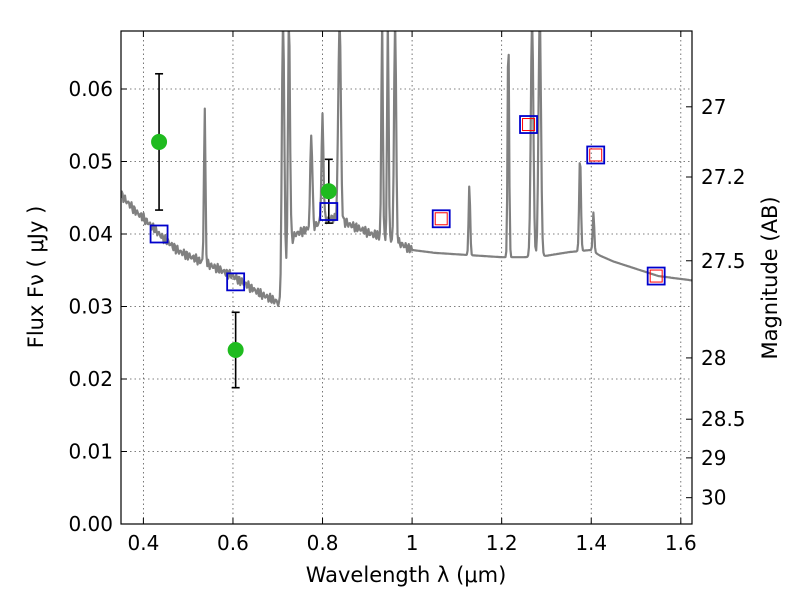 Image resolution: width=800 pixels, height=600 pixels. What do you see at coordinates (90, 89) in the screenshot?
I see `y-tick-label: 0.06` at bounding box center [90, 89].